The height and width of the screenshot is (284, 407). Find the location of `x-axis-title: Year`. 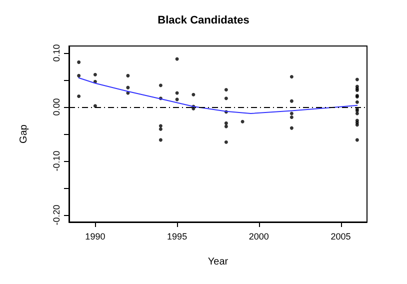

x-axis-title: Year is located at coordinates (218, 262).